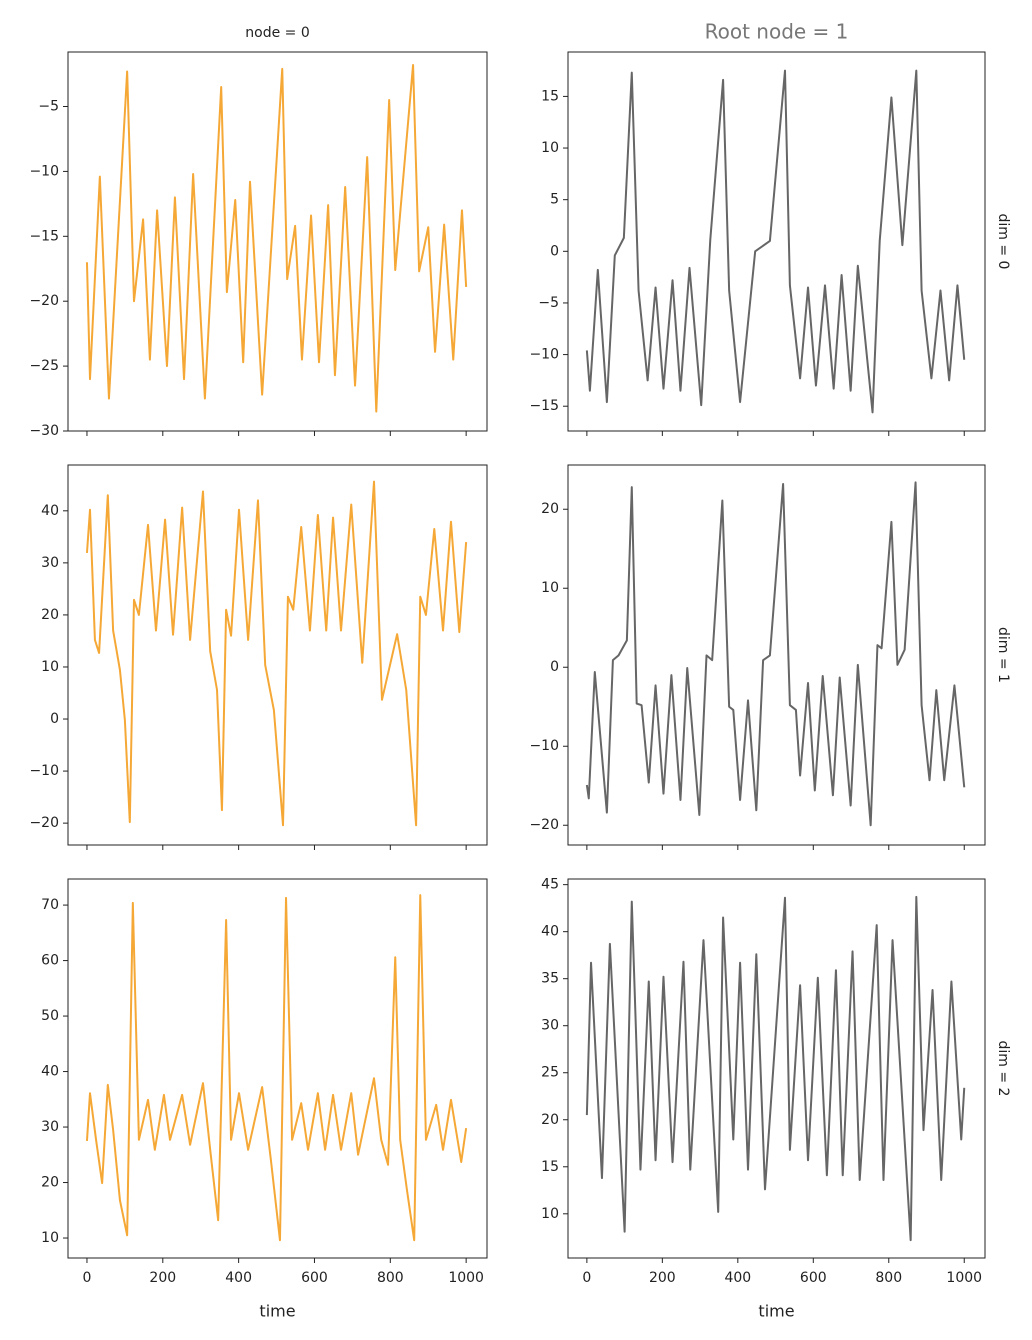 This screenshot has width=1032, height=1340. What do you see at coordinates (50, 905) in the screenshot?
I see `y-tick-label: 70` at bounding box center [50, 905].